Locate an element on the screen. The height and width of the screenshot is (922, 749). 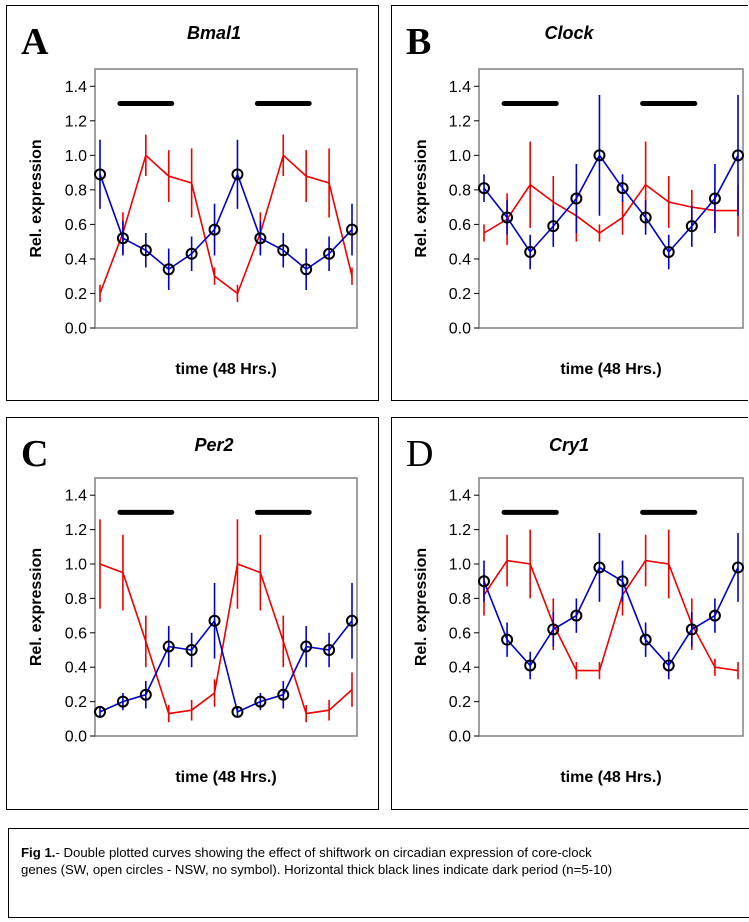
chart-title: Bmal1 is located at coordinates (214, 33).